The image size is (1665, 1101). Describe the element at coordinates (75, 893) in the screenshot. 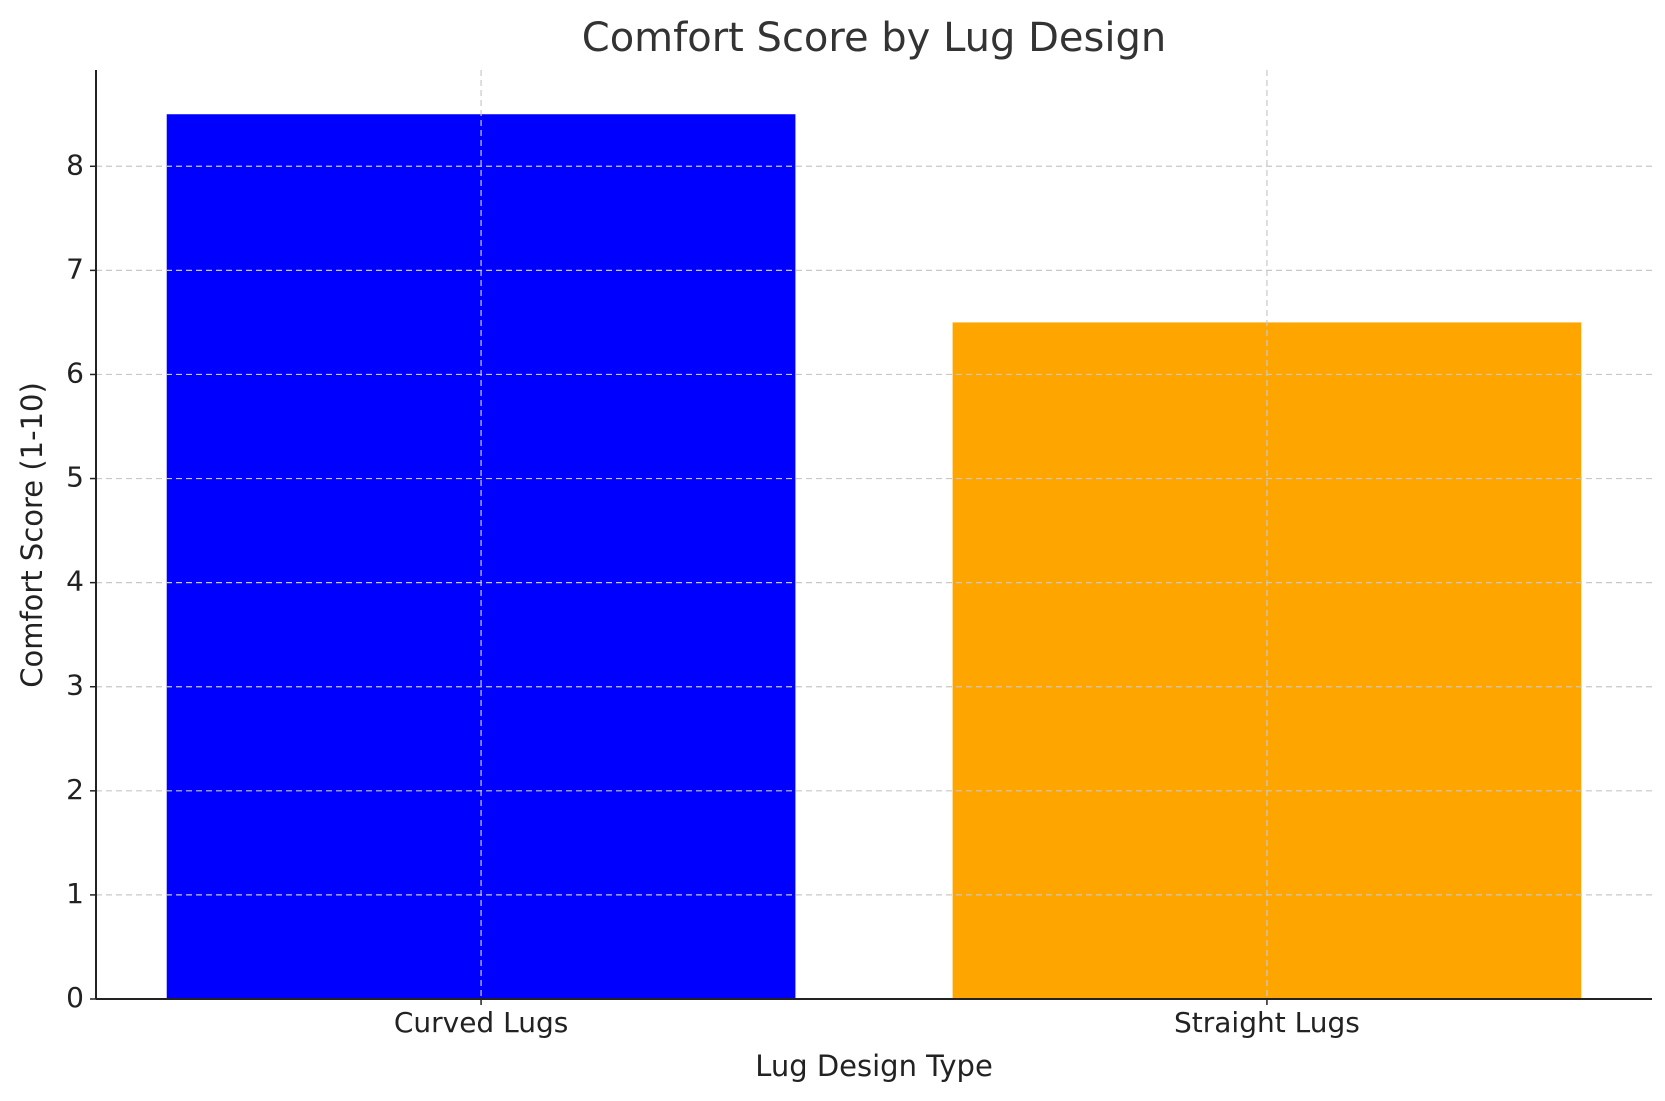

I see `y-tick-label: 1` at that location.